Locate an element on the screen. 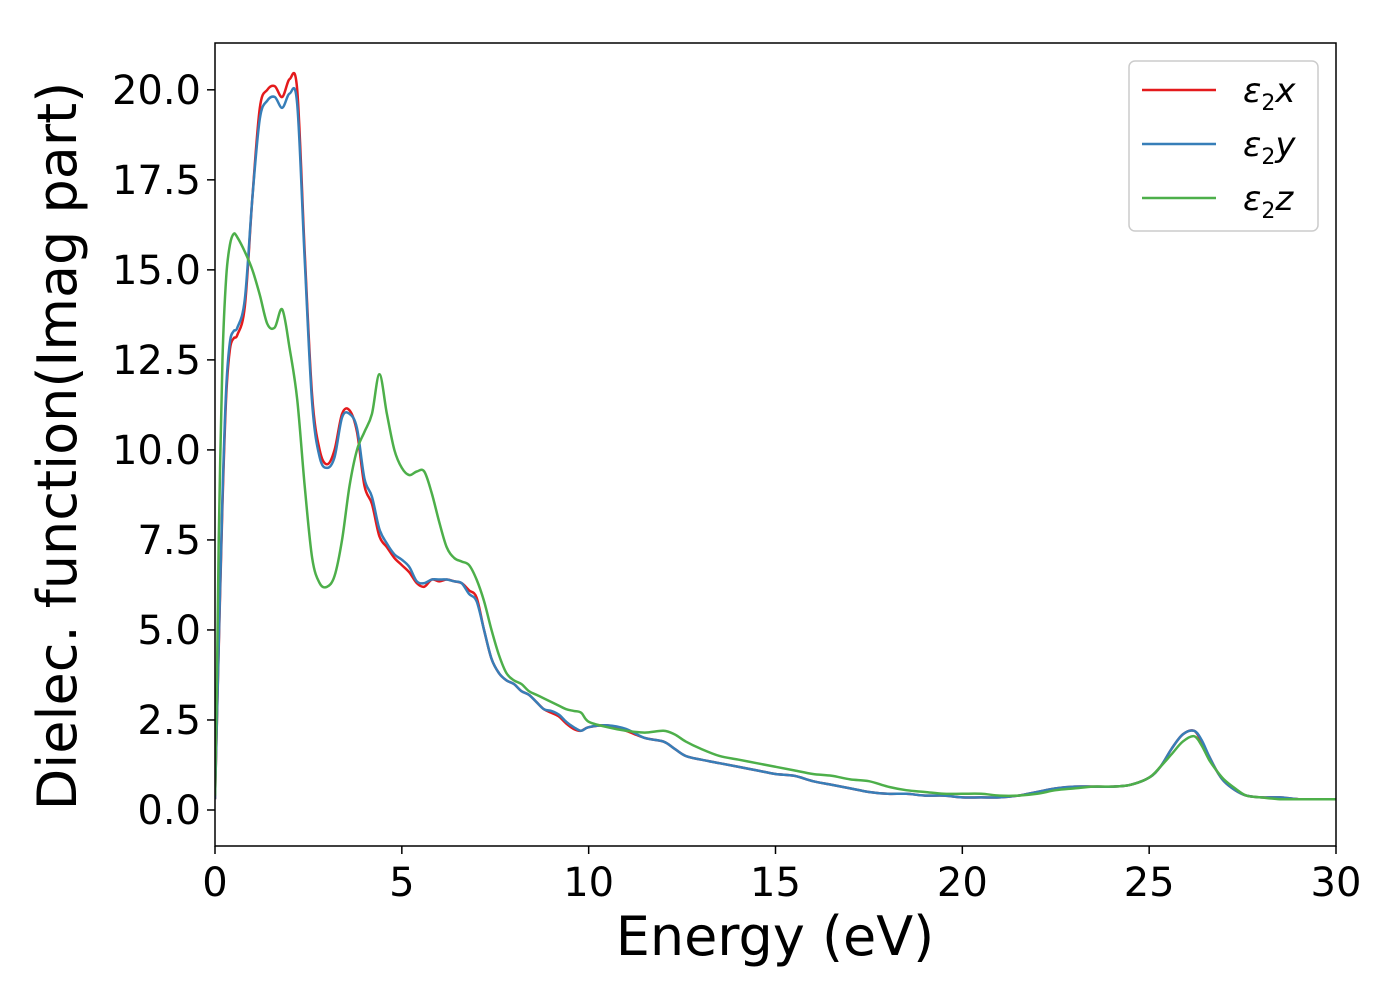 This screenshot has height=1000, width=1400. y-tick-label: 2.5 is located at coordinates (169, 721).